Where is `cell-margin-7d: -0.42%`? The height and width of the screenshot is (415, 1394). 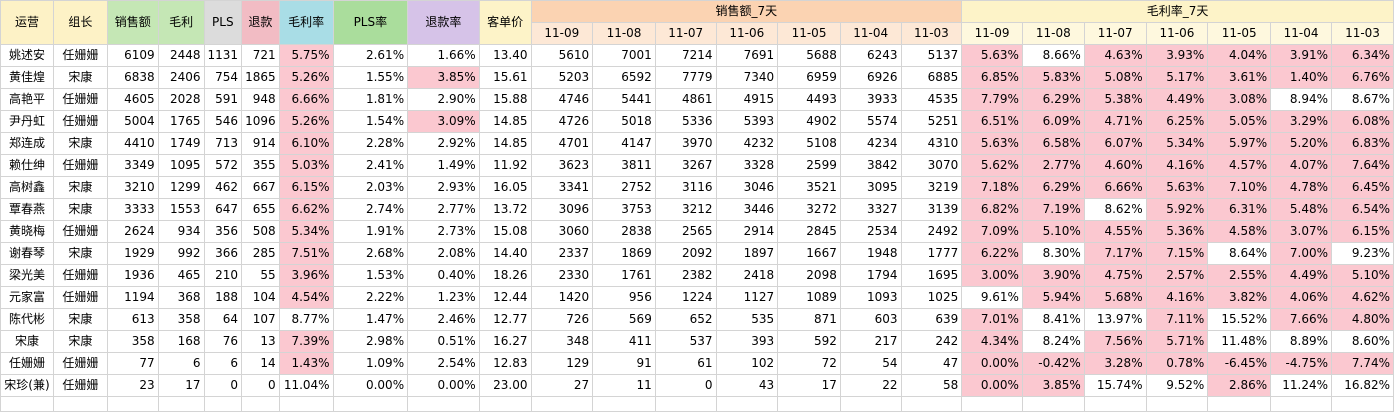 cell-margin-7d: -0.42% is located at coordinates (1053, 363).